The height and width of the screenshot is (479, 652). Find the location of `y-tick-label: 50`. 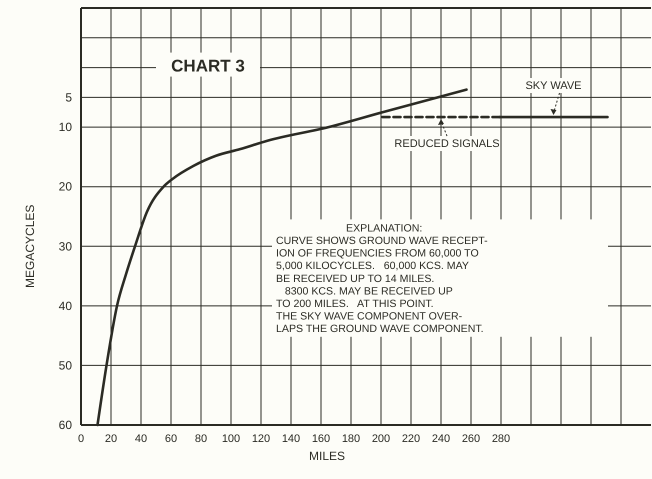

y-tick-label: 50 is located at coordinates (65, 365).